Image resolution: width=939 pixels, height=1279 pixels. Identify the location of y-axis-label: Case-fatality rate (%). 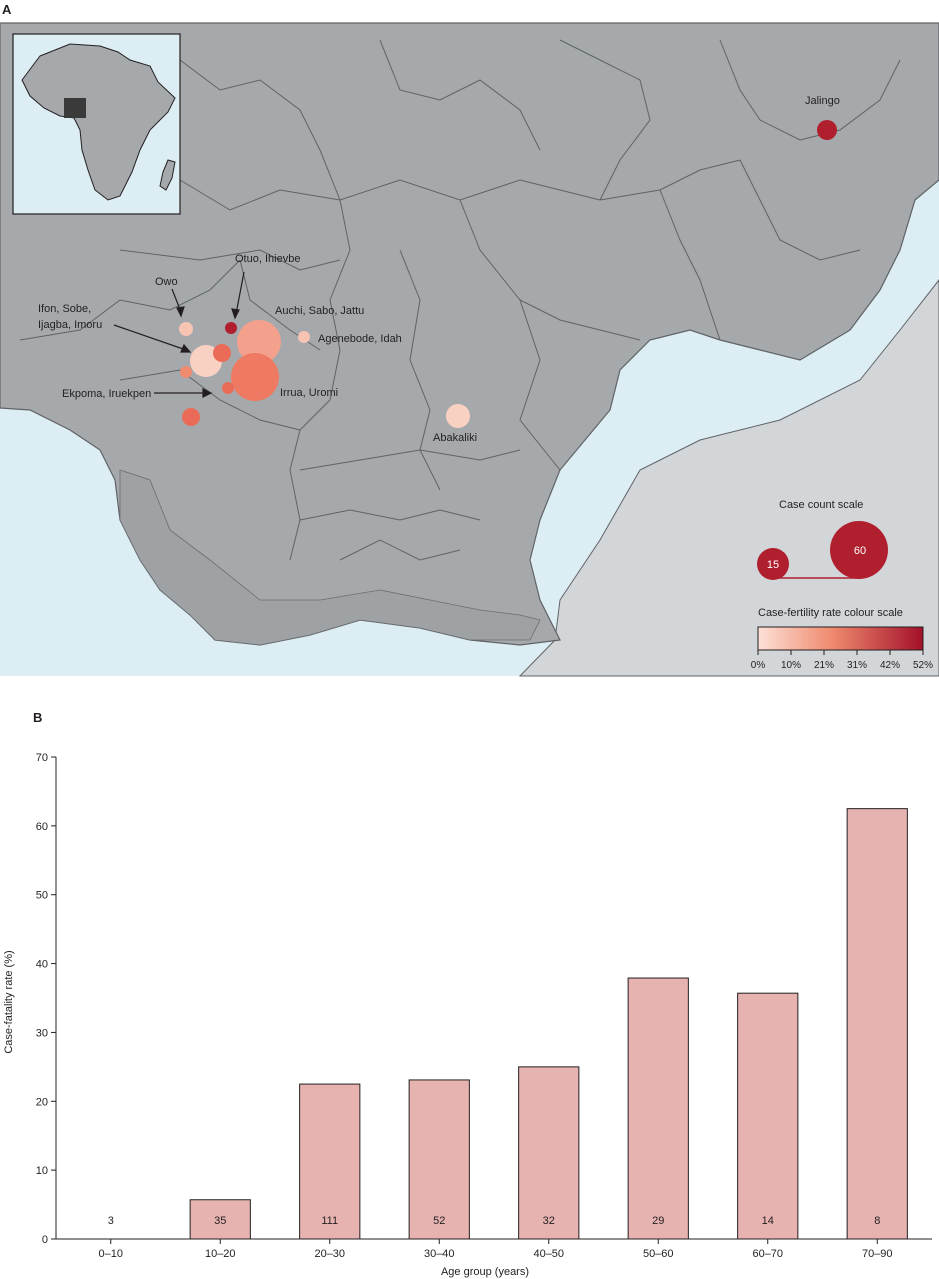
(9, 1001).